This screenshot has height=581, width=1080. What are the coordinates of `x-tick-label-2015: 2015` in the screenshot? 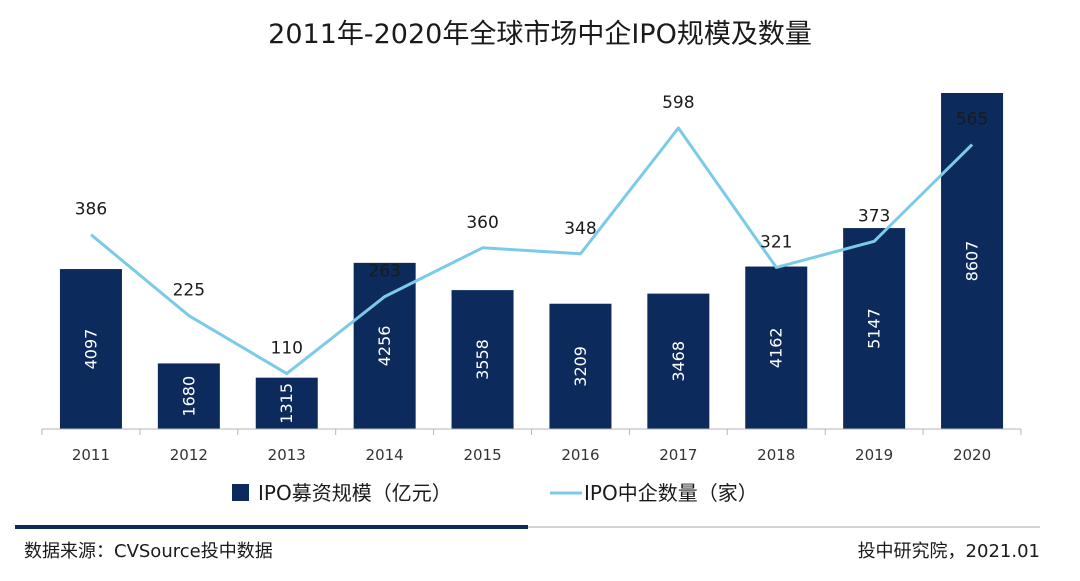 It's located at (482, 455).